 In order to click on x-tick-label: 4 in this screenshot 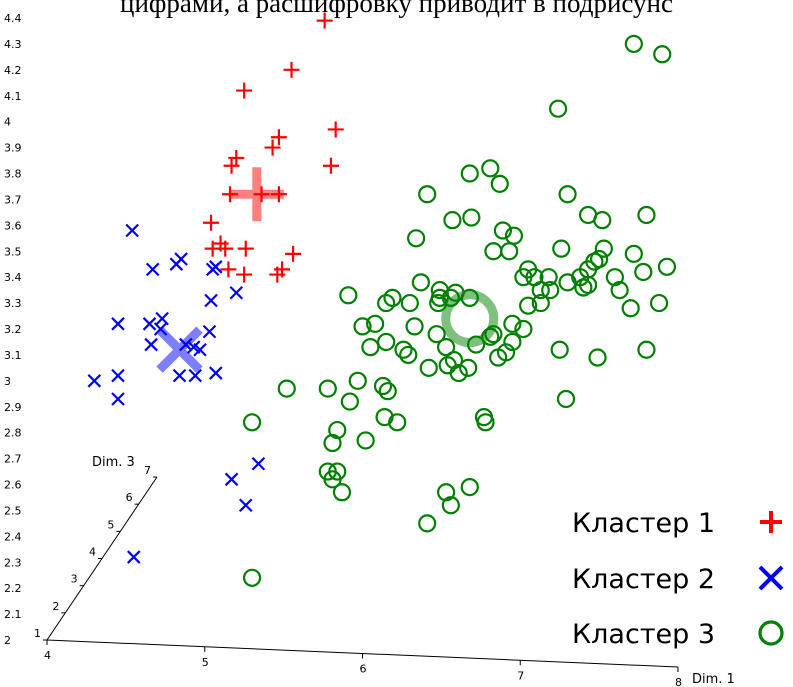, I will do `click(47, 655)`.